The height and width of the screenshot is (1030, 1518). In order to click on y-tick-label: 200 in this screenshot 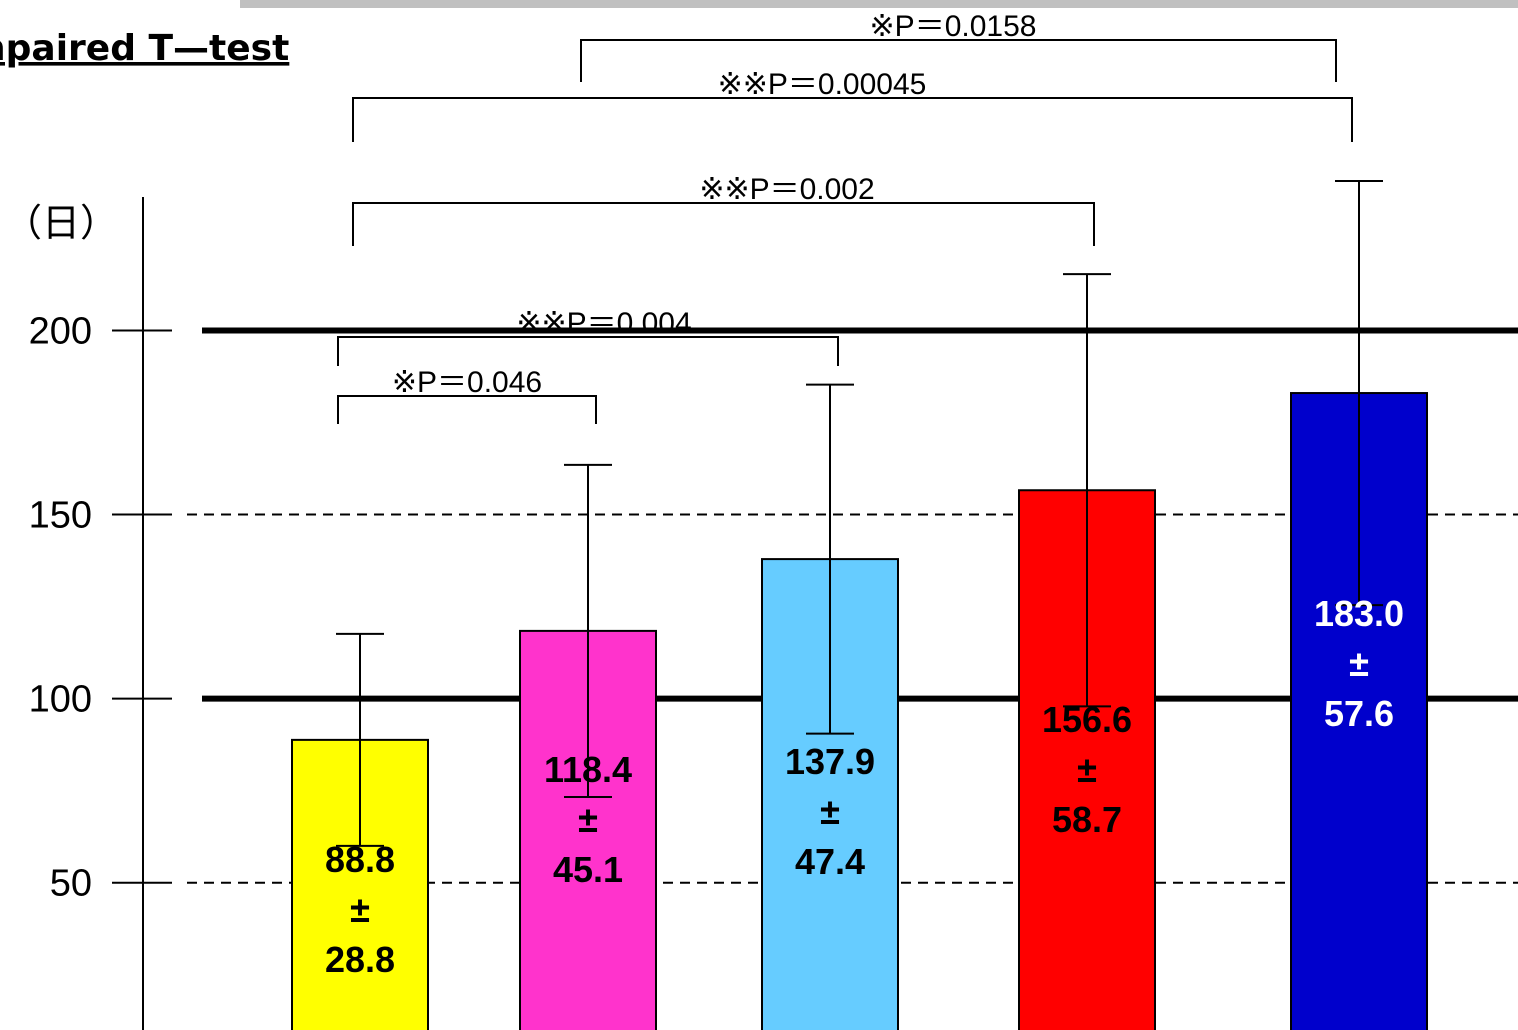, I will do `click(60, 331)`.